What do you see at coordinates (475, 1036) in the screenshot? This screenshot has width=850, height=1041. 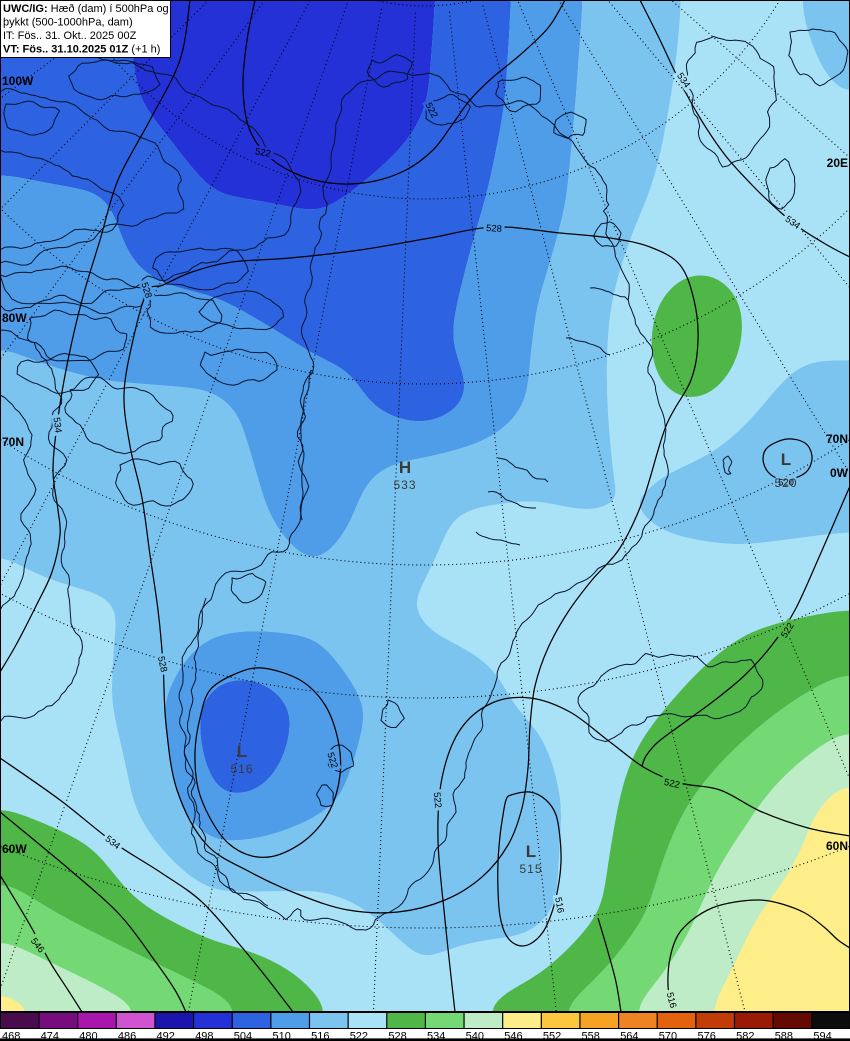 I see `svg-text: 540` at bounding box center [475, 1036].